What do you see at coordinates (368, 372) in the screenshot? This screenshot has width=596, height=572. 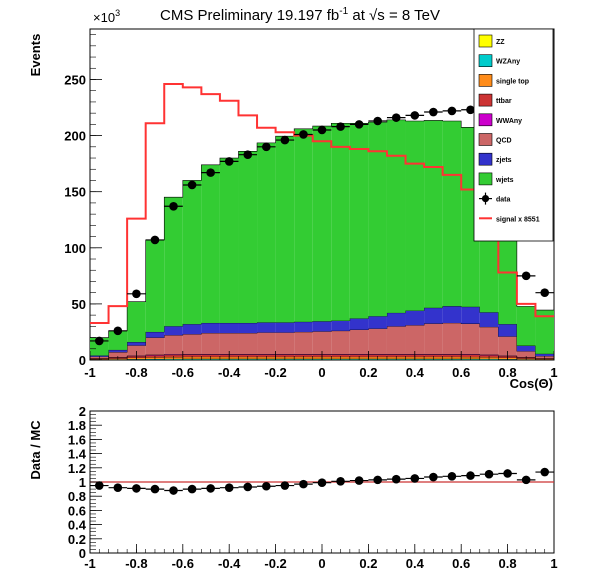 I see `x-tick-label-6: 0.2` at bounding box center [368, 372].